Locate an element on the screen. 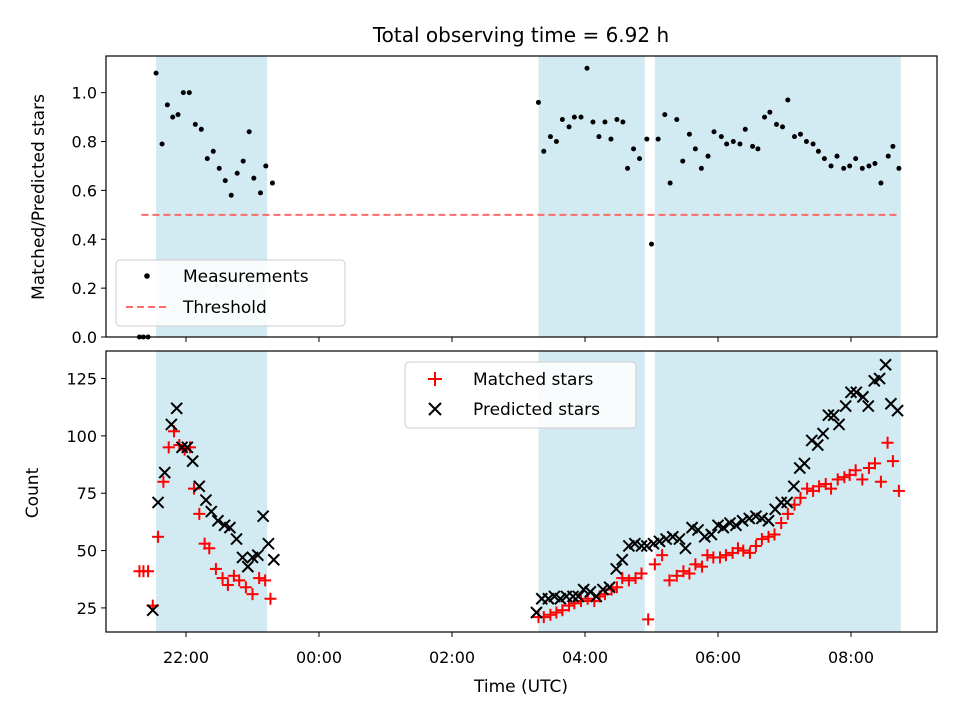 This screenshot has height=720, width=960. bottom-legend: Matched stars Predicted stars is located at coordinates (520, 395).